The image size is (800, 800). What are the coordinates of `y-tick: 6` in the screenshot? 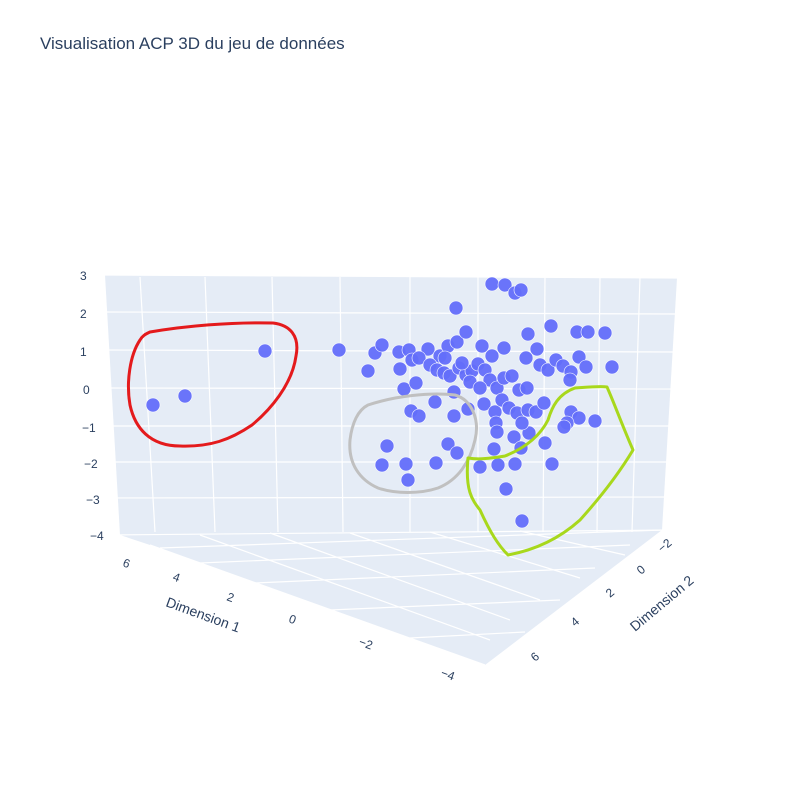 It's located at (535, 656).